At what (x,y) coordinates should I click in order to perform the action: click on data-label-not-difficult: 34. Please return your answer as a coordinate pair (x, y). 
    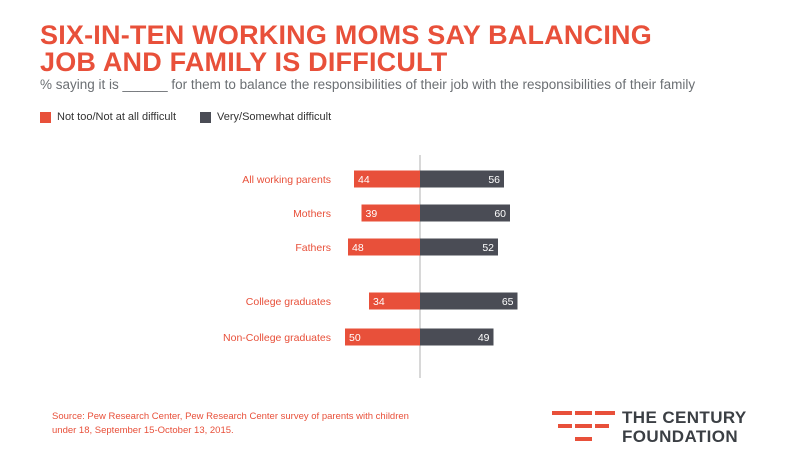
    Looking at the image, I should click on (379, 302).